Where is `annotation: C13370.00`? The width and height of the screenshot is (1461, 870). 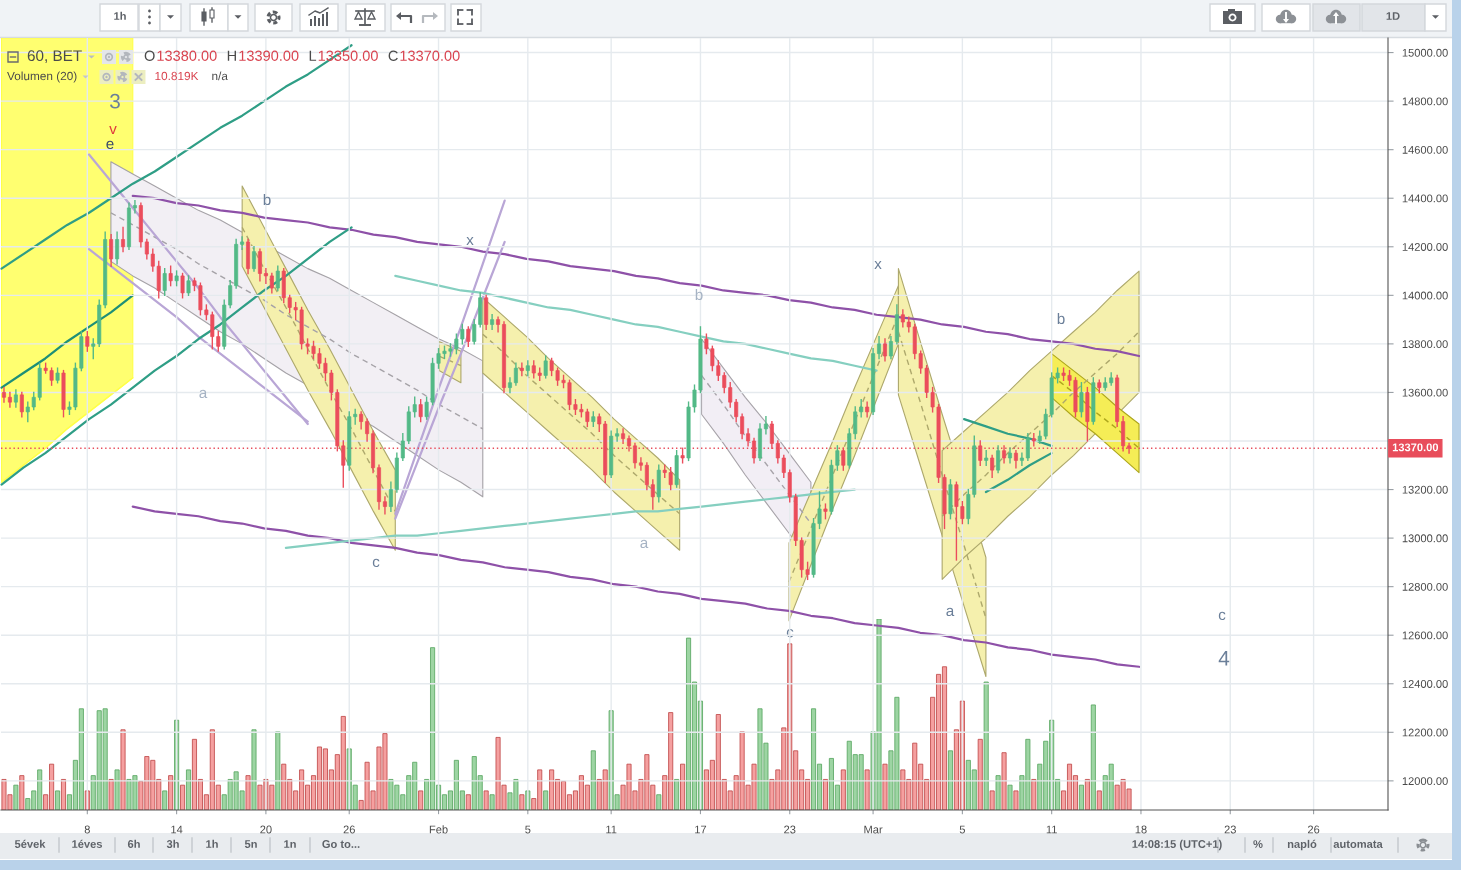 annotation: C13370.00 is located at coordinates (424, 55).